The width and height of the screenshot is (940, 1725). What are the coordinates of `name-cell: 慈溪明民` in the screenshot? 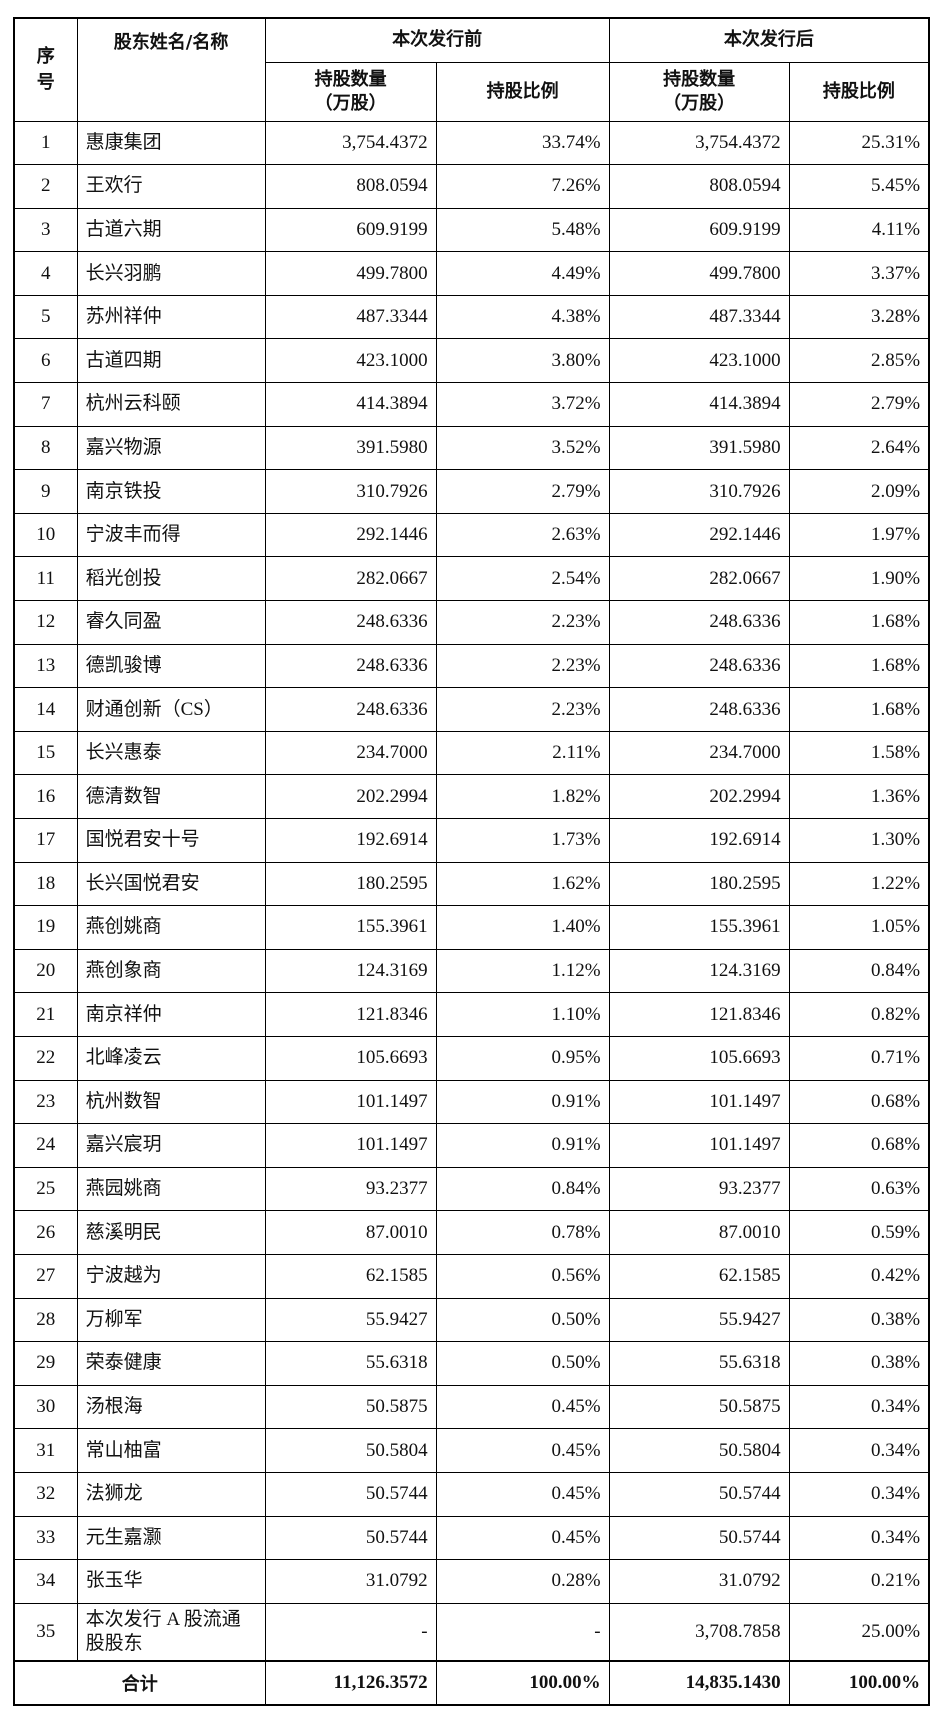 It's located at (171, 1232).